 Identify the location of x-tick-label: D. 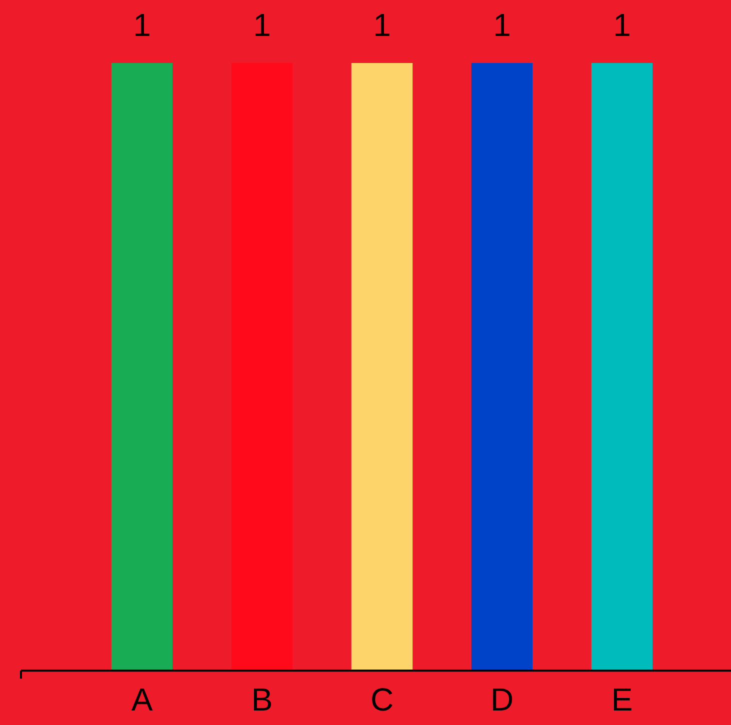
(502, 700).